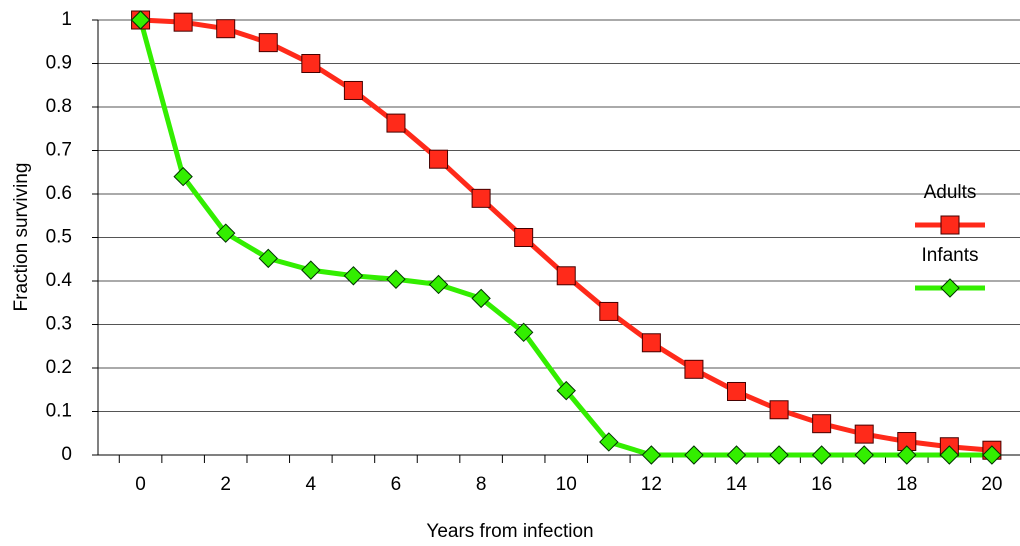  What do you see at coordinates (225, 484) in the screenshot?
I see `x-tick-label: 2` at bounding box center [225, 484].